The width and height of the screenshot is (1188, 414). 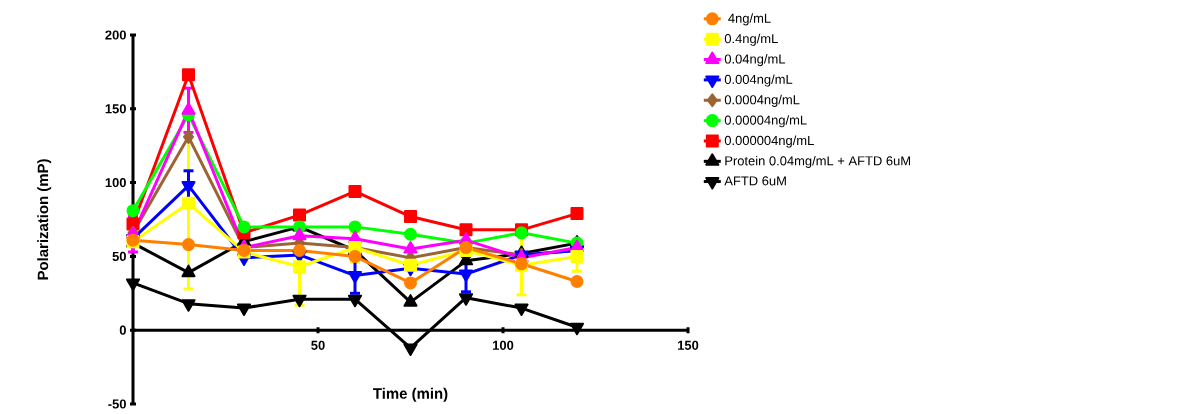 What do you see at coordinates (318, 345) in the screenshot?
I see `x-tick-label: 50` at bounding box center [318, 345].